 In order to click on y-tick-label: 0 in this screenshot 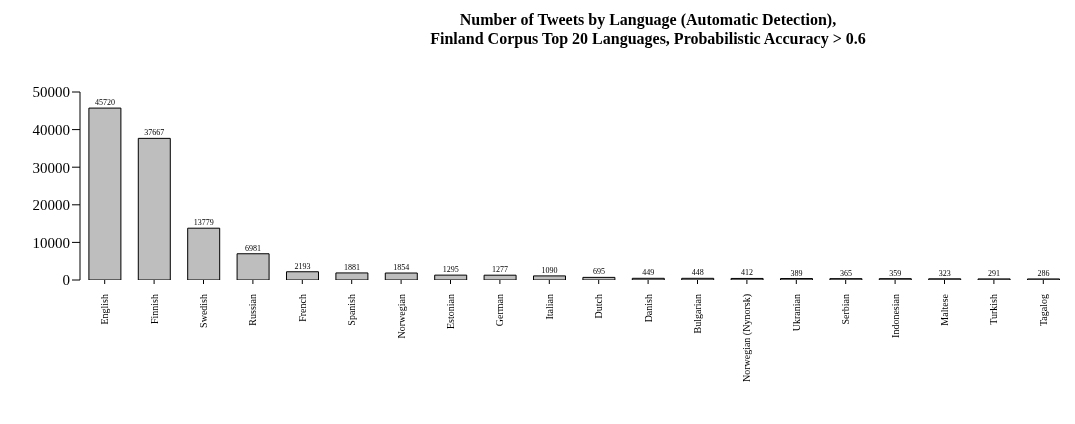, I will do `click(66, 280)`.